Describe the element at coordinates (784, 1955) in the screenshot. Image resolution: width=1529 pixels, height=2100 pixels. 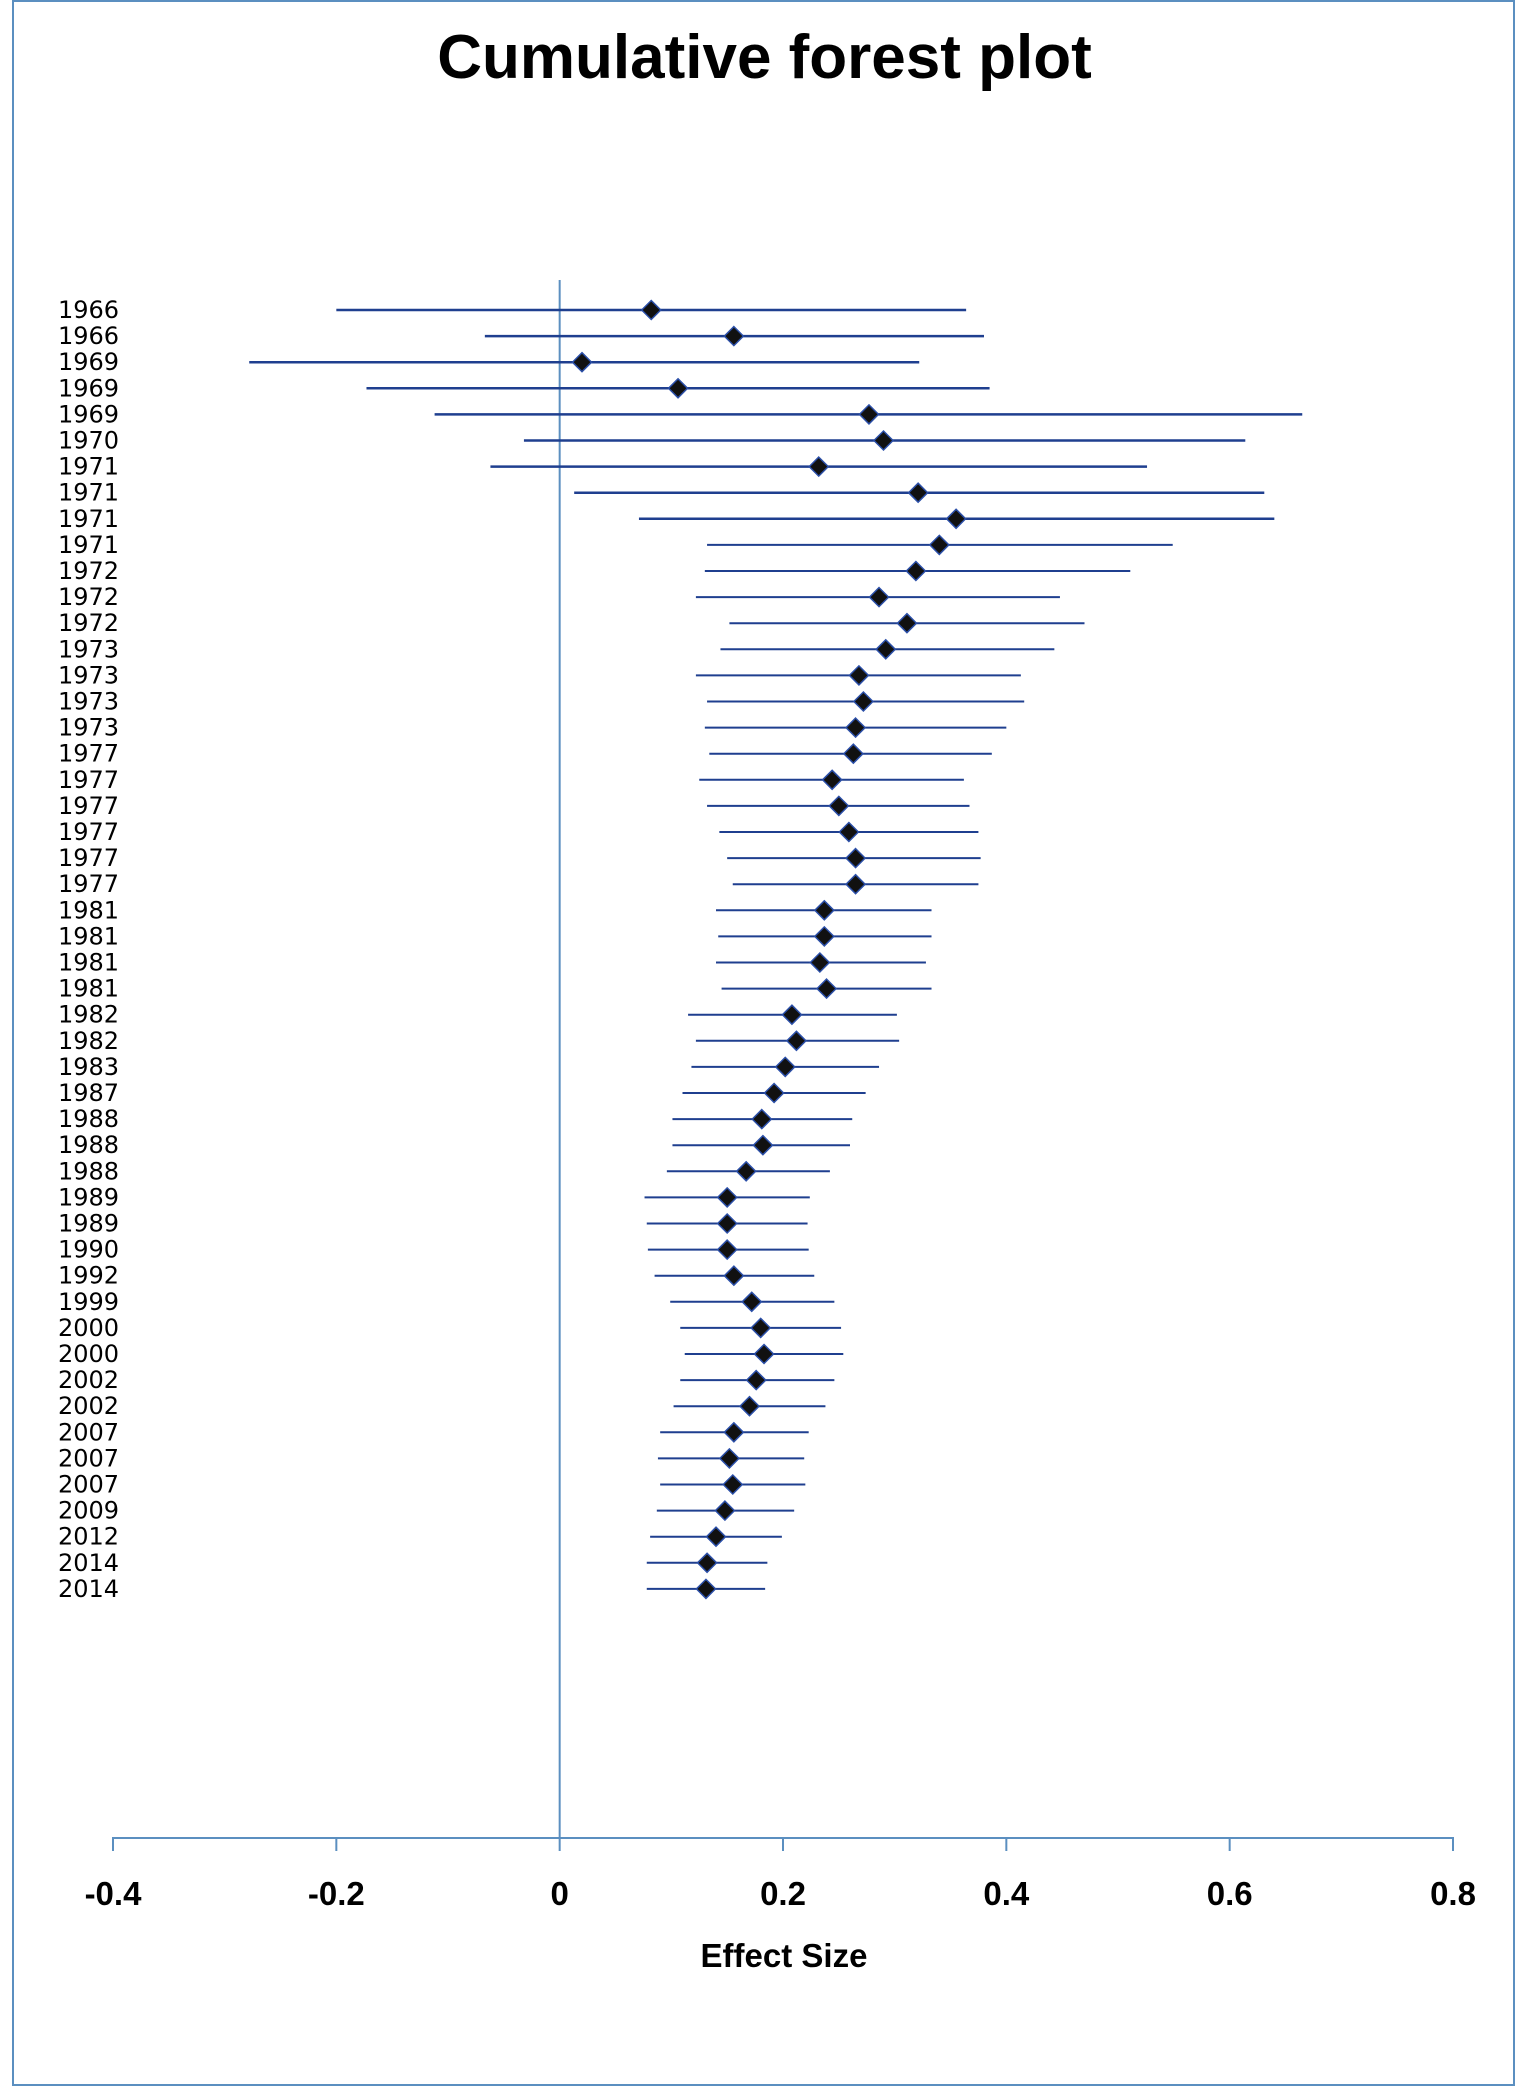
I see `x-axis-title: Effect Size` at that location.